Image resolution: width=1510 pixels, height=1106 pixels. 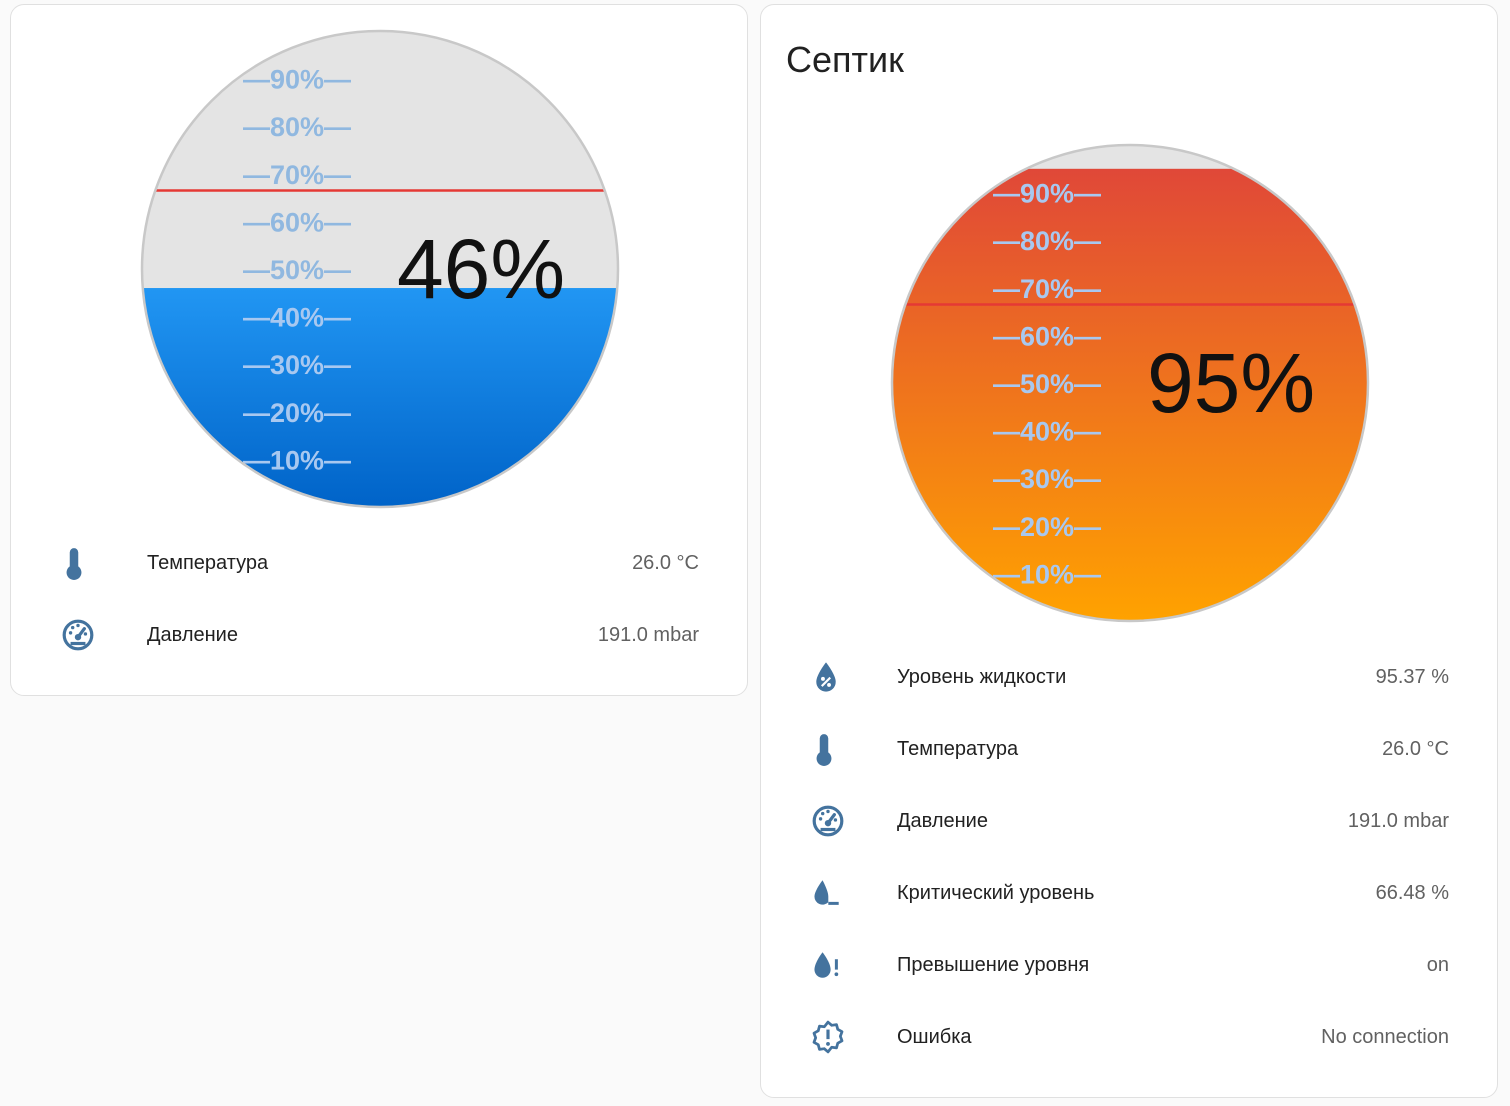 I want to click on entity-label: Превышение уровня, so click(x=993, y=964).